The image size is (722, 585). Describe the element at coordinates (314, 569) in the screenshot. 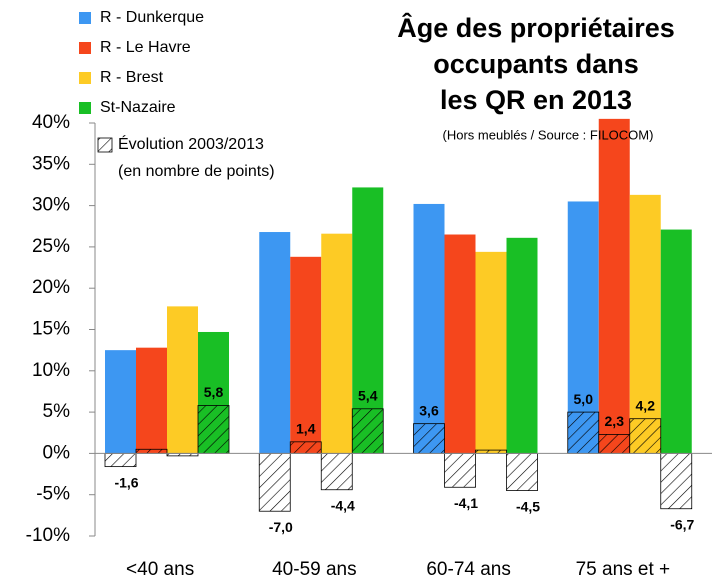

I see `x-tick-label: 40-59 ans` at that location.